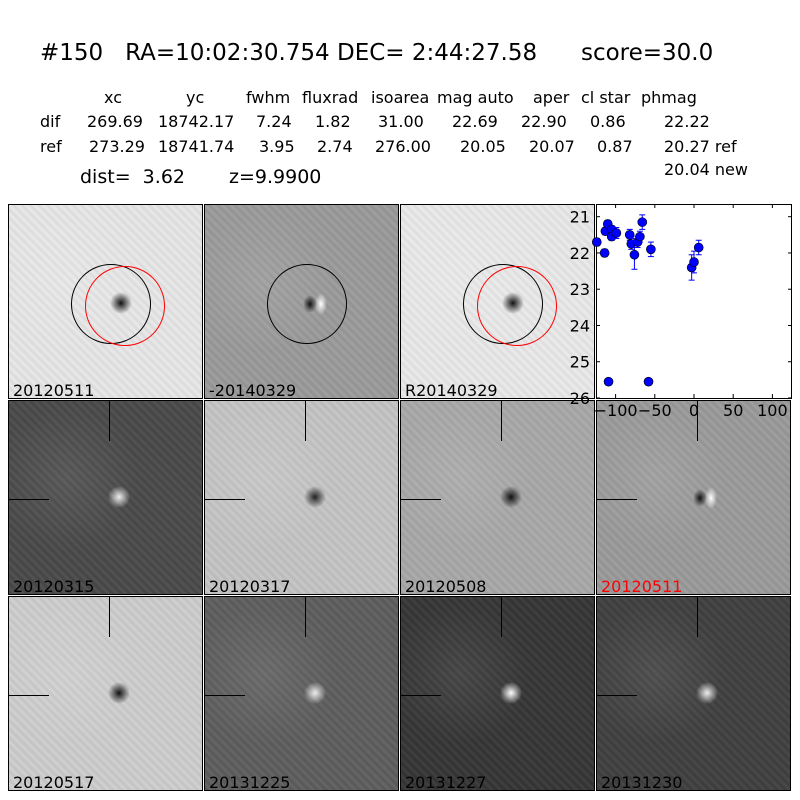 This screenshot has height=800, width=800. Describe the element at coordinates (54, 782) in the screenshot. I see `stamp-date-label: 20120517` at that location.